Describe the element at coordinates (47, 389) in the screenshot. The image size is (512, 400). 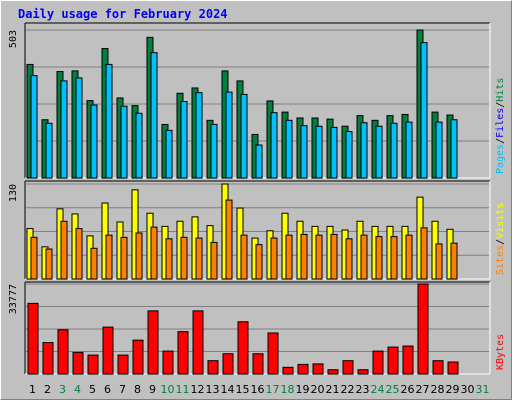
I see `day-label: 2` at that location.